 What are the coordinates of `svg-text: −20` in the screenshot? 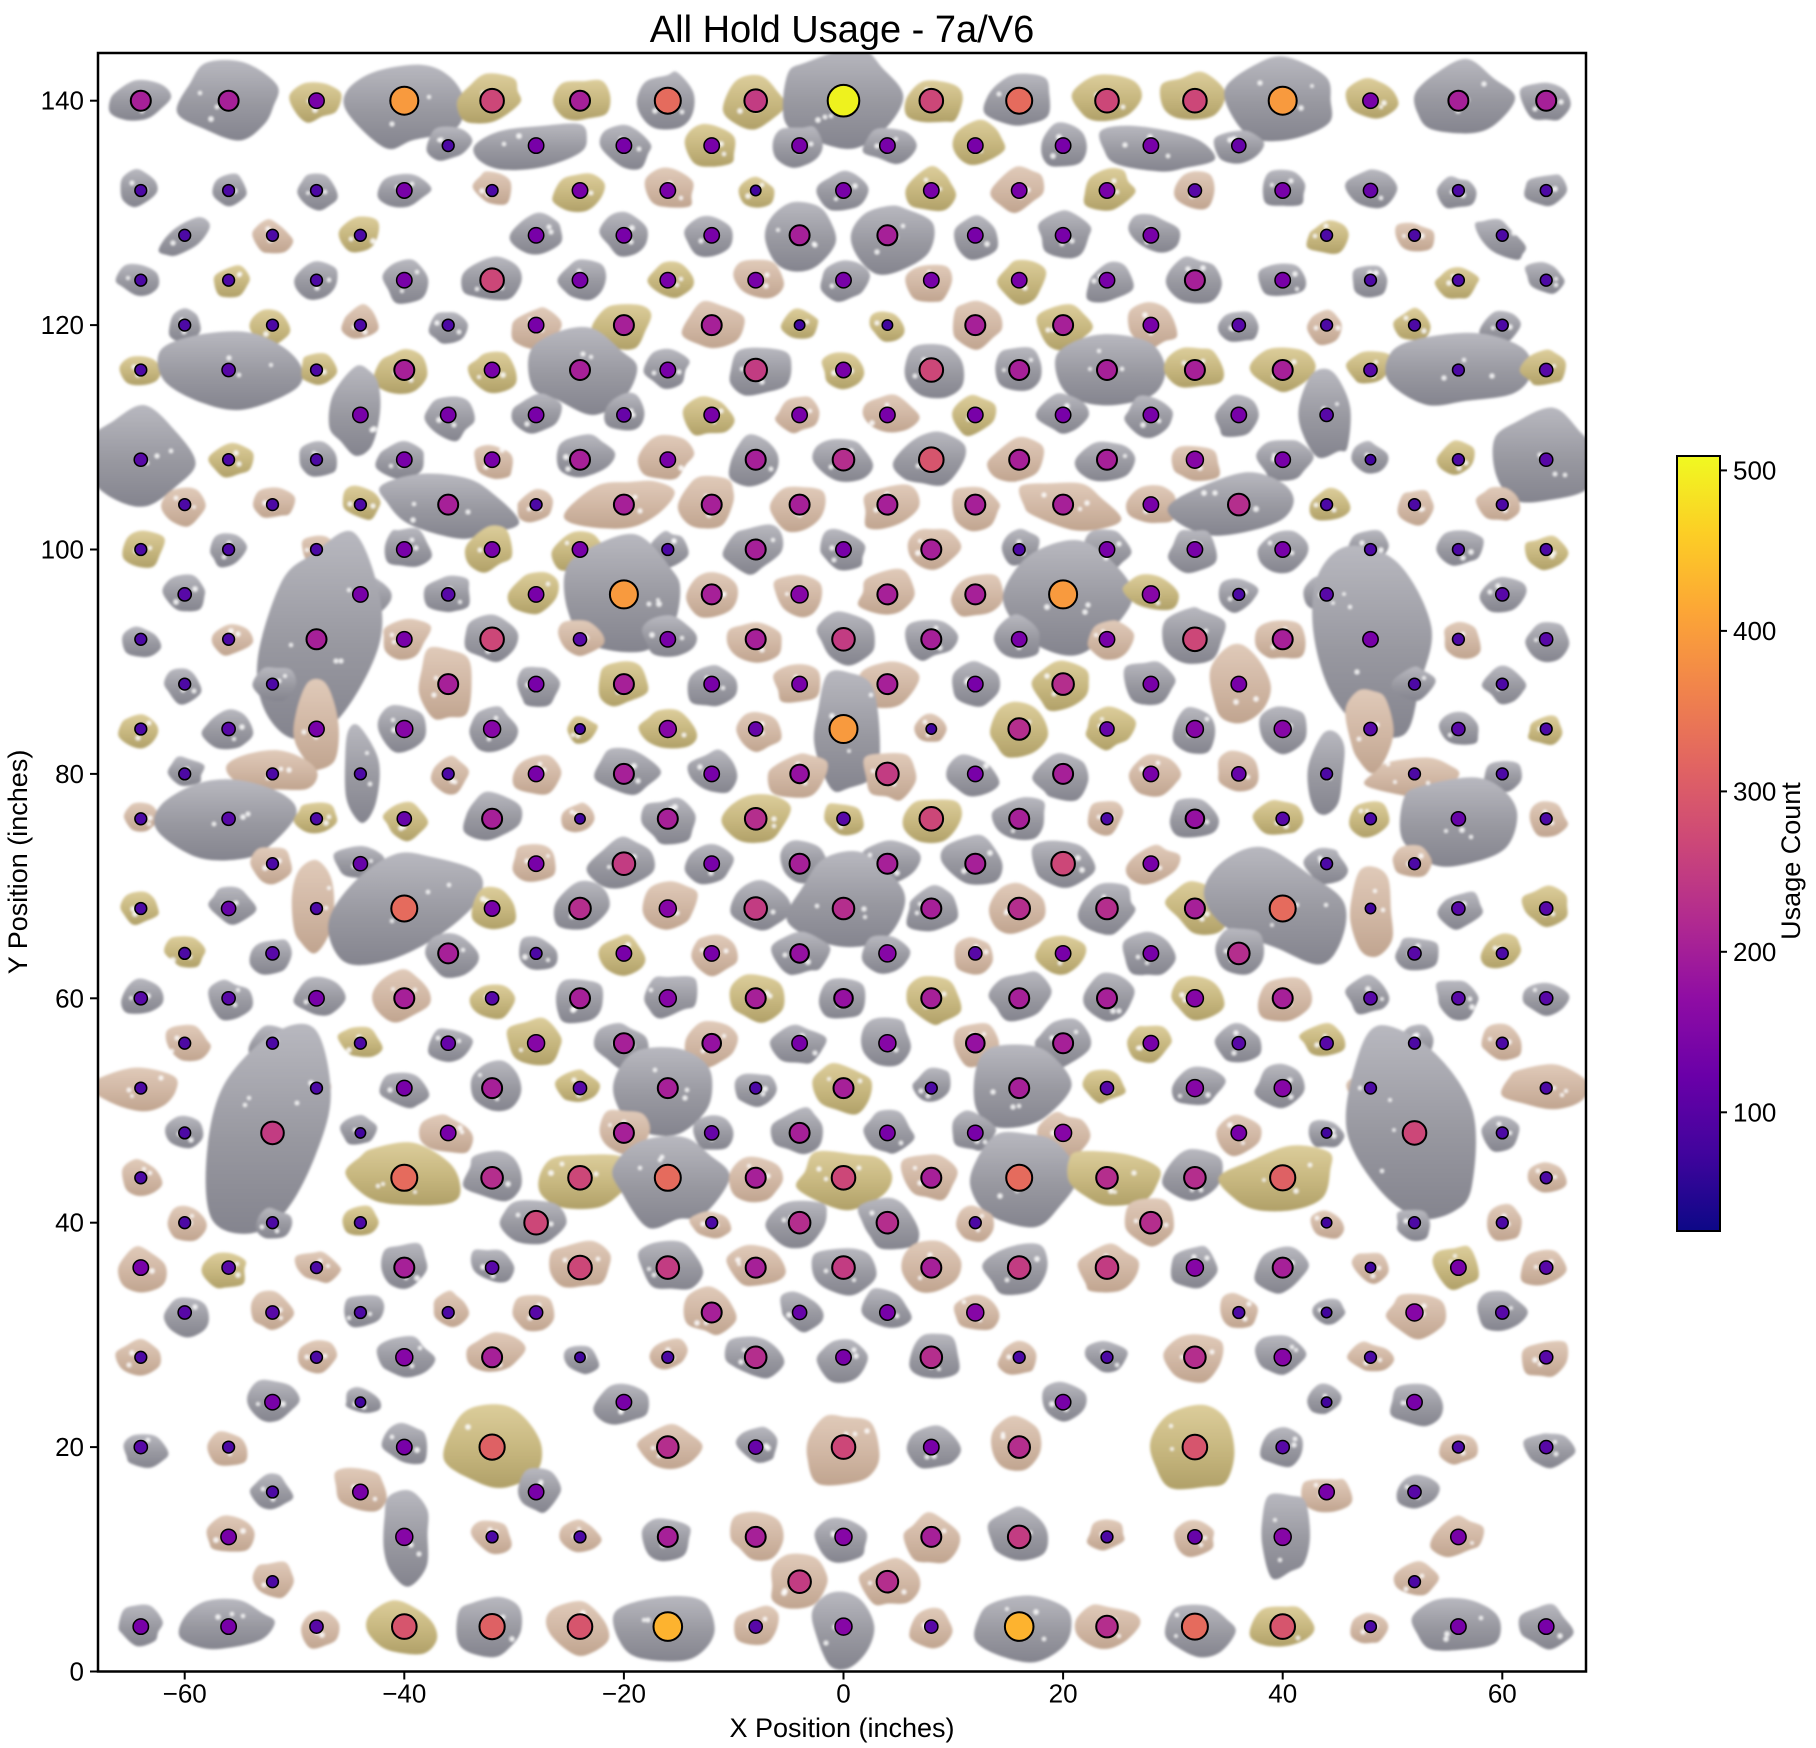 It's located at (624, 1694).